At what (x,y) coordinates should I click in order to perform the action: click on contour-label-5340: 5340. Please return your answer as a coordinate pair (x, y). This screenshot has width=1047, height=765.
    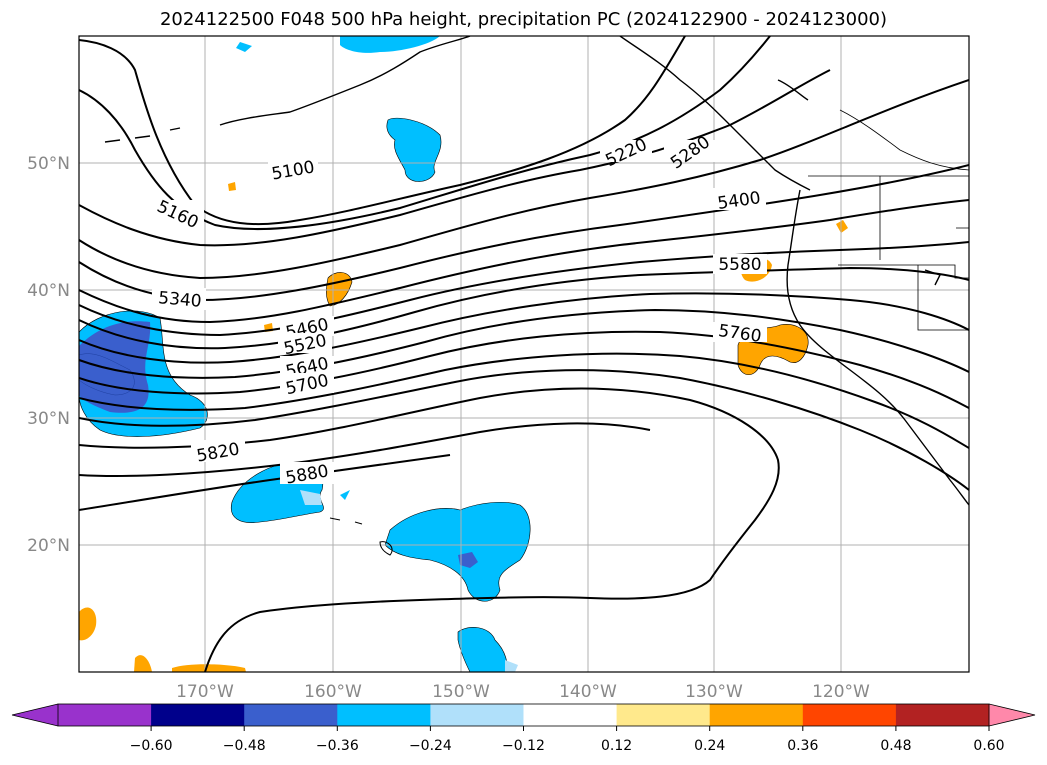
    Looking at the image, I should click on (179, 300).